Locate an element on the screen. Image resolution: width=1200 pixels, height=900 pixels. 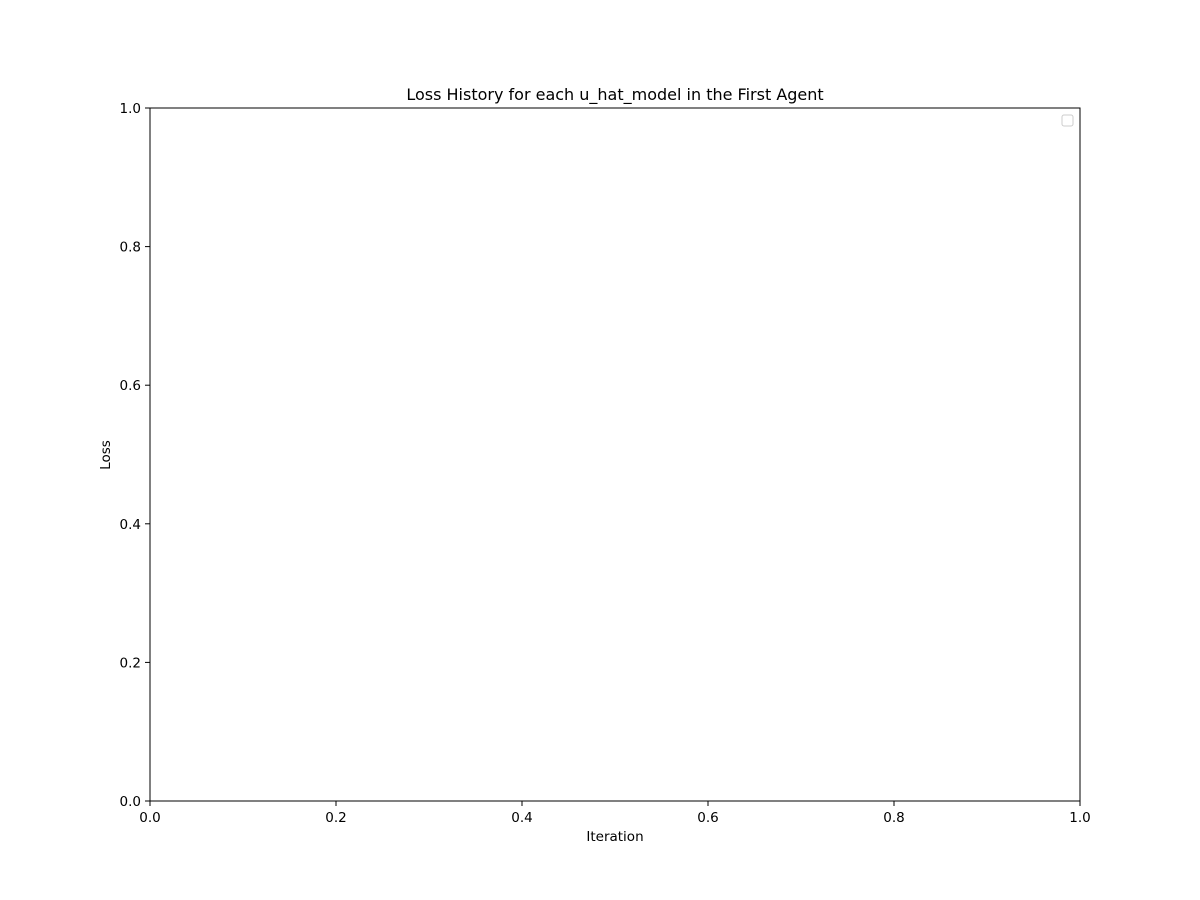
y-axis-label: Loss is located at coordinates (106, 455).